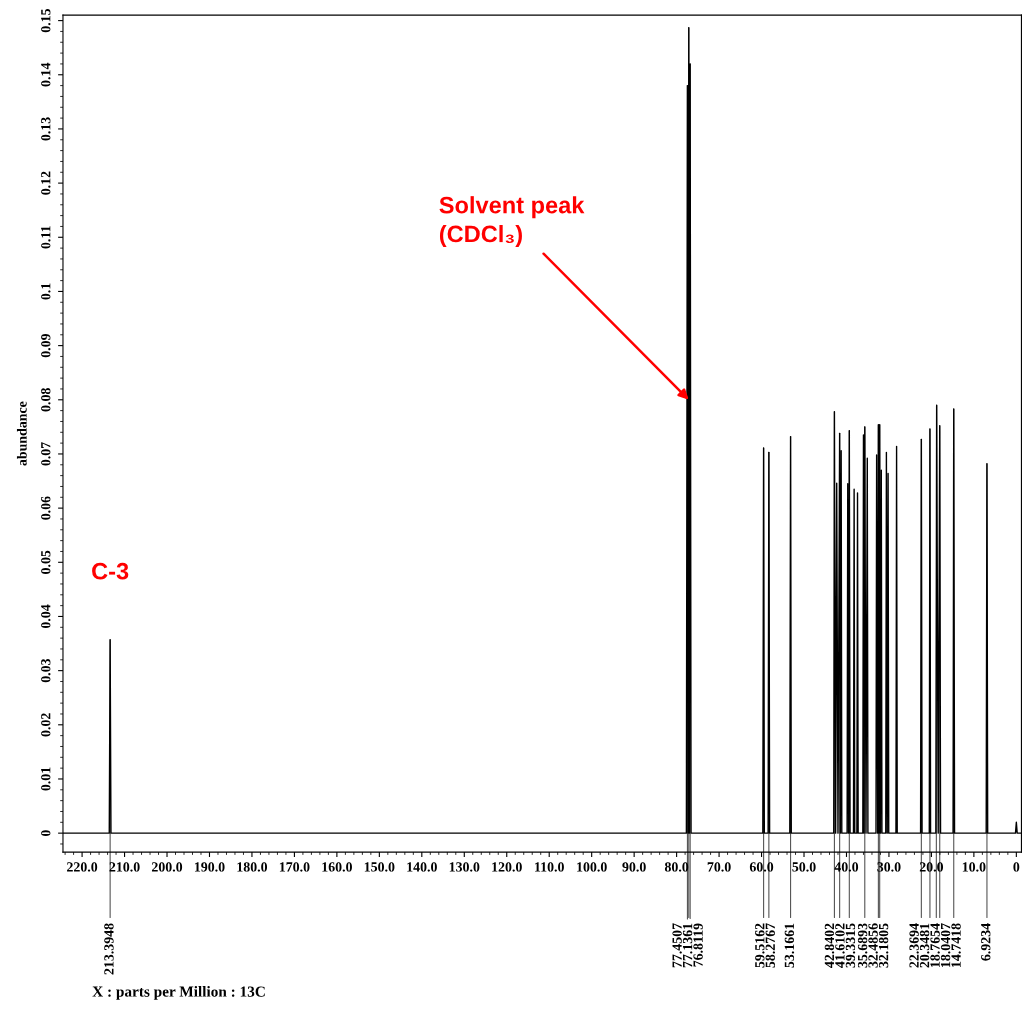 This screenshot has width=1024, height=1012. What do you see at coordinates (46, 616) in the screenshot?
I see `y-tick-label: 0.04` at bounding box center [46, 616].